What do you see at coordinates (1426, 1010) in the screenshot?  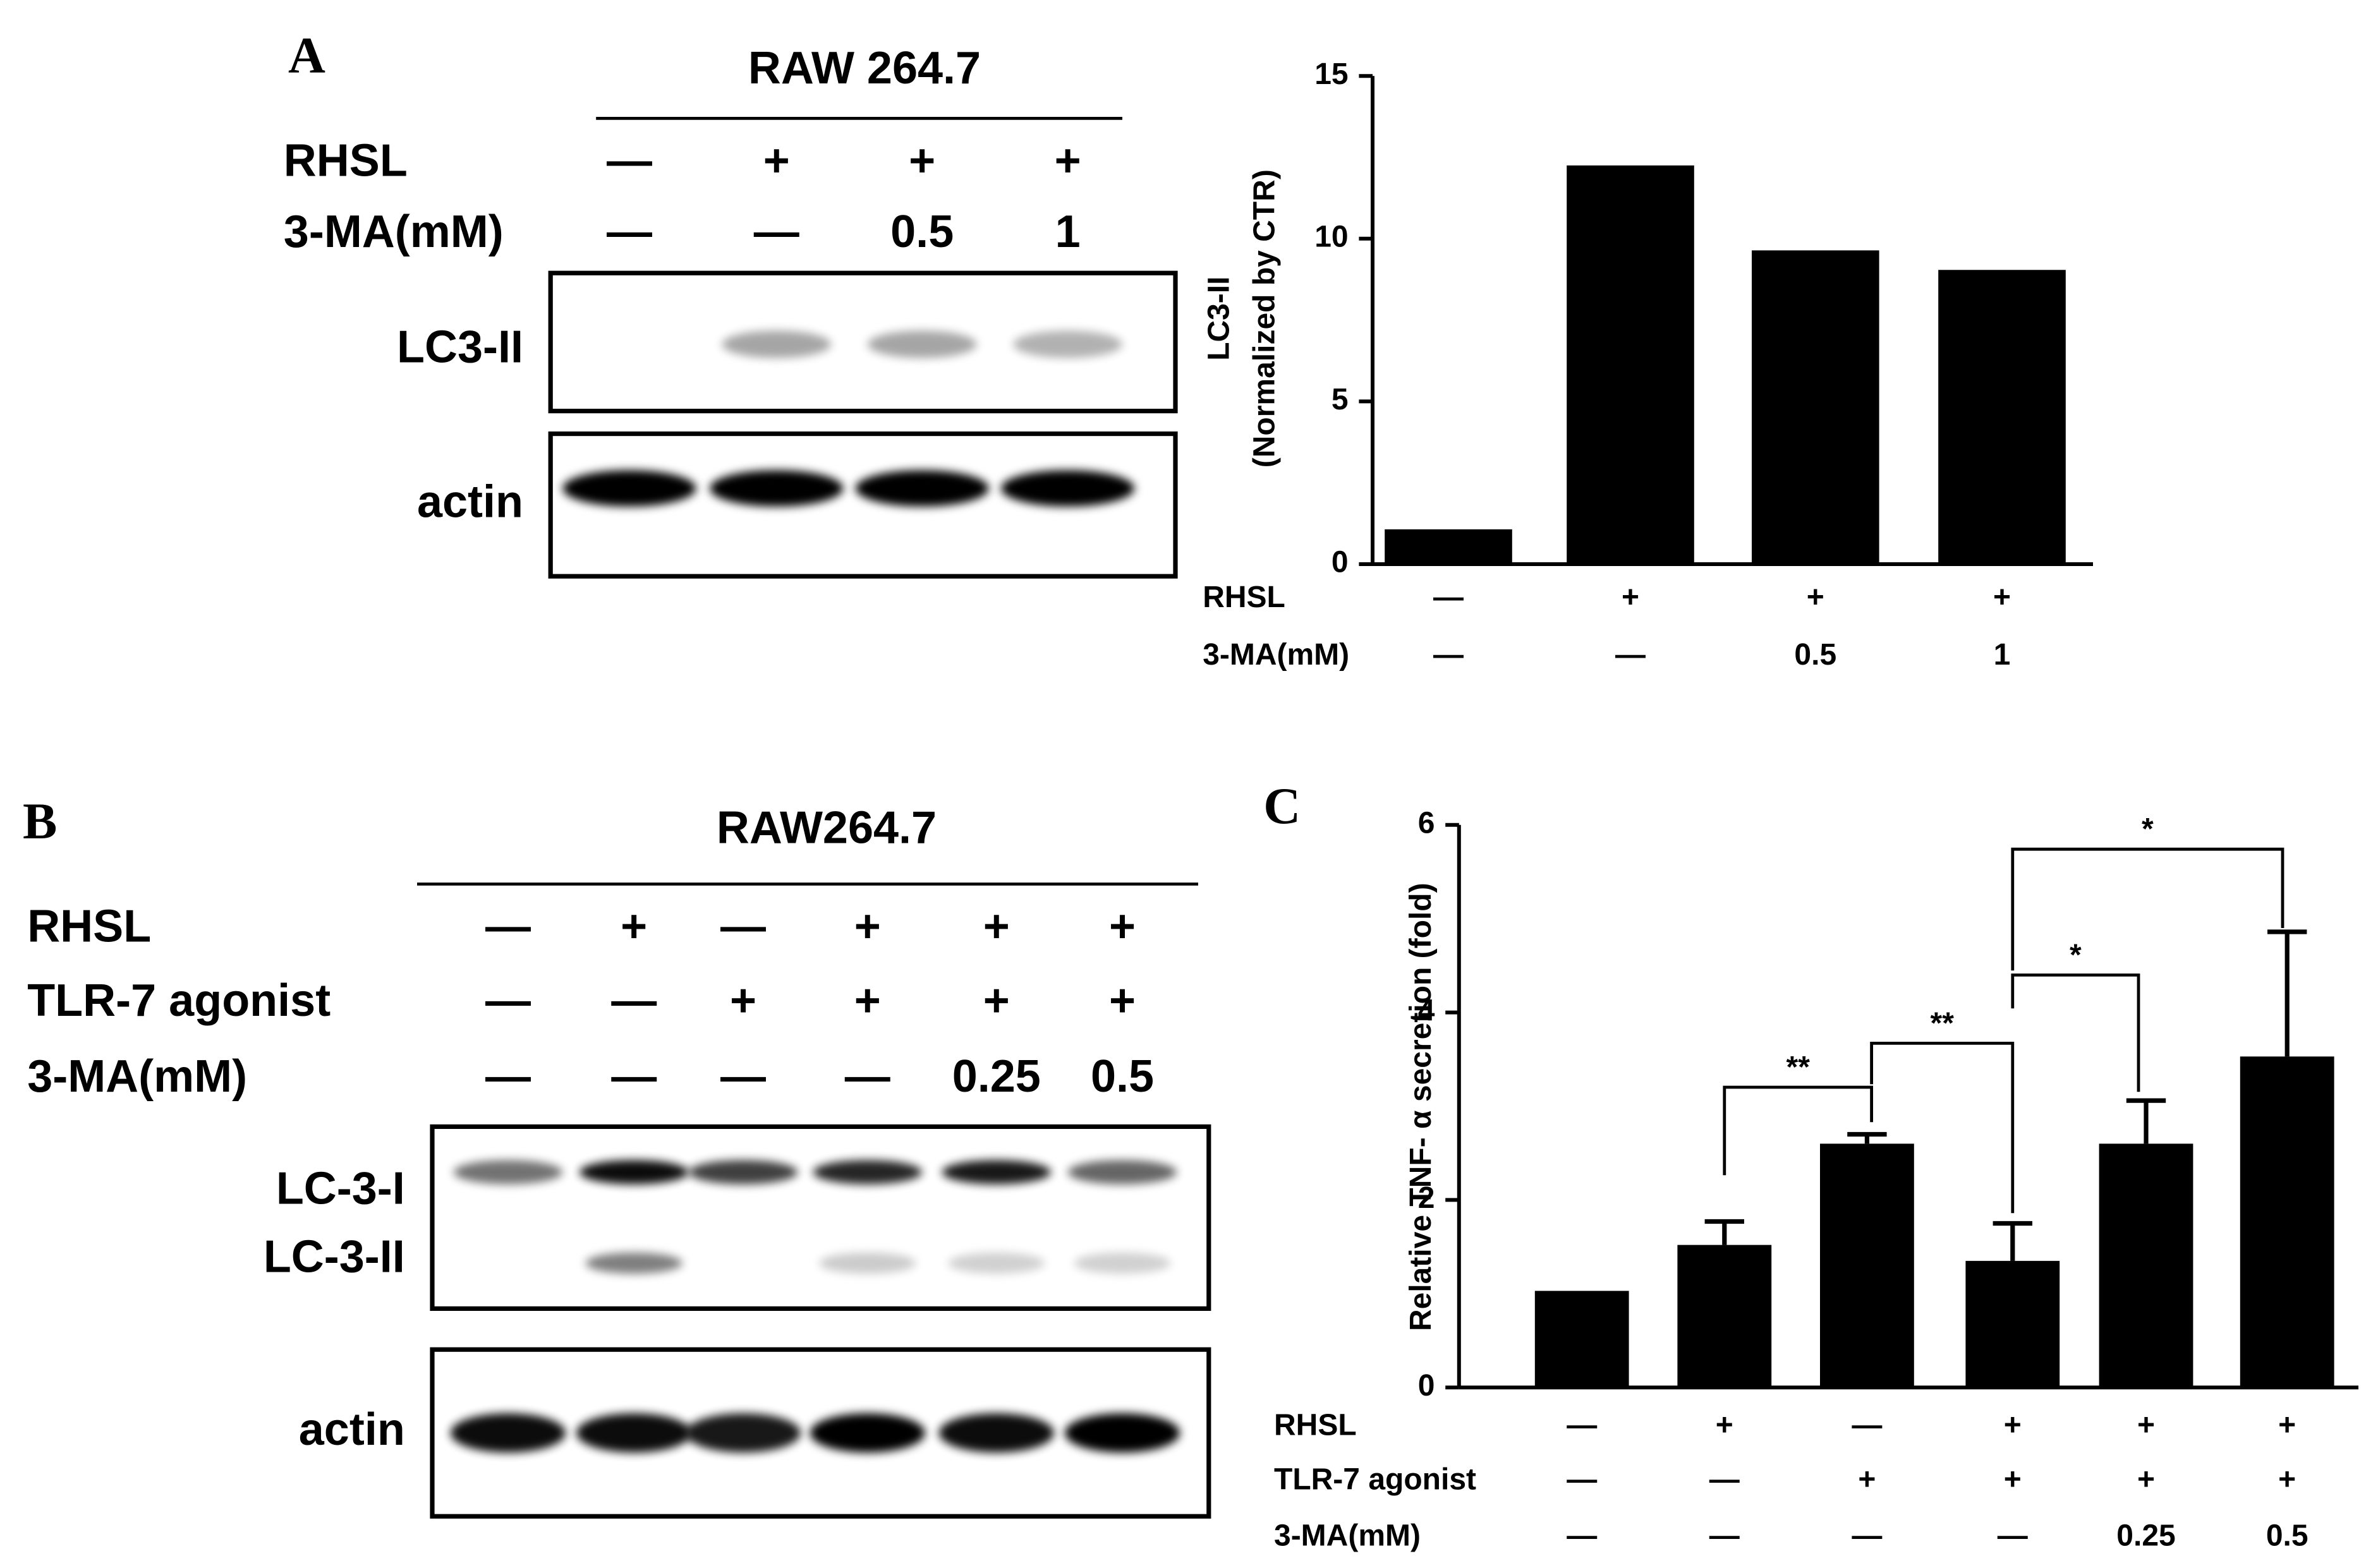 I see `y-tick-label: 4` at bounding box center [1426, 1010].